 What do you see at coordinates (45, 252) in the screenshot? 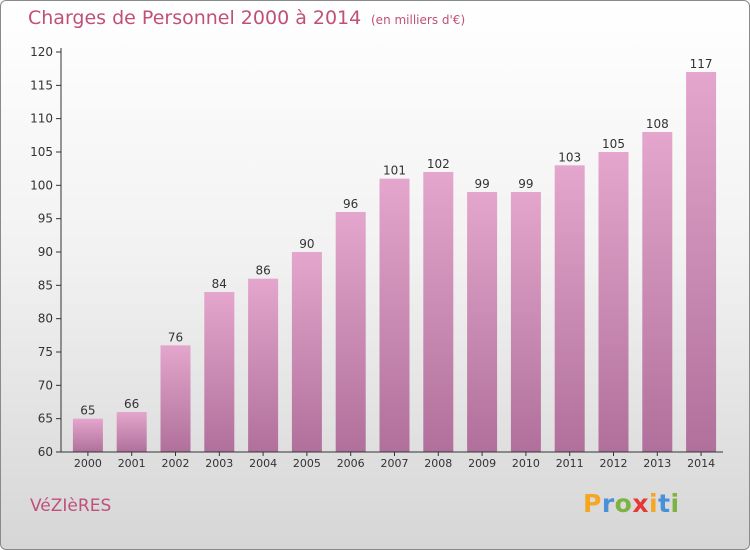
I see `y-tick-label-90: 90` at bounding box center [45, 252].